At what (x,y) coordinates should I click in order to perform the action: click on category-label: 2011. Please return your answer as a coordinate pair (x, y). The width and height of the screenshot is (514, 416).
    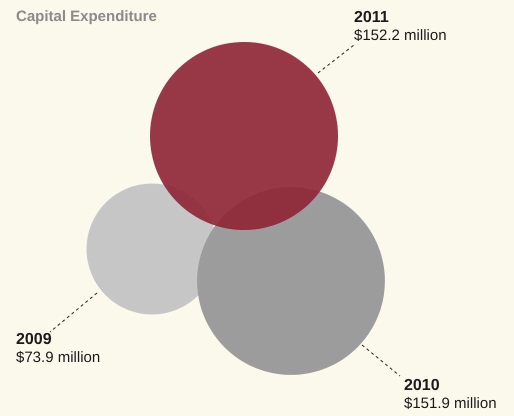
    Looking at the image, I should click on (371, 17).